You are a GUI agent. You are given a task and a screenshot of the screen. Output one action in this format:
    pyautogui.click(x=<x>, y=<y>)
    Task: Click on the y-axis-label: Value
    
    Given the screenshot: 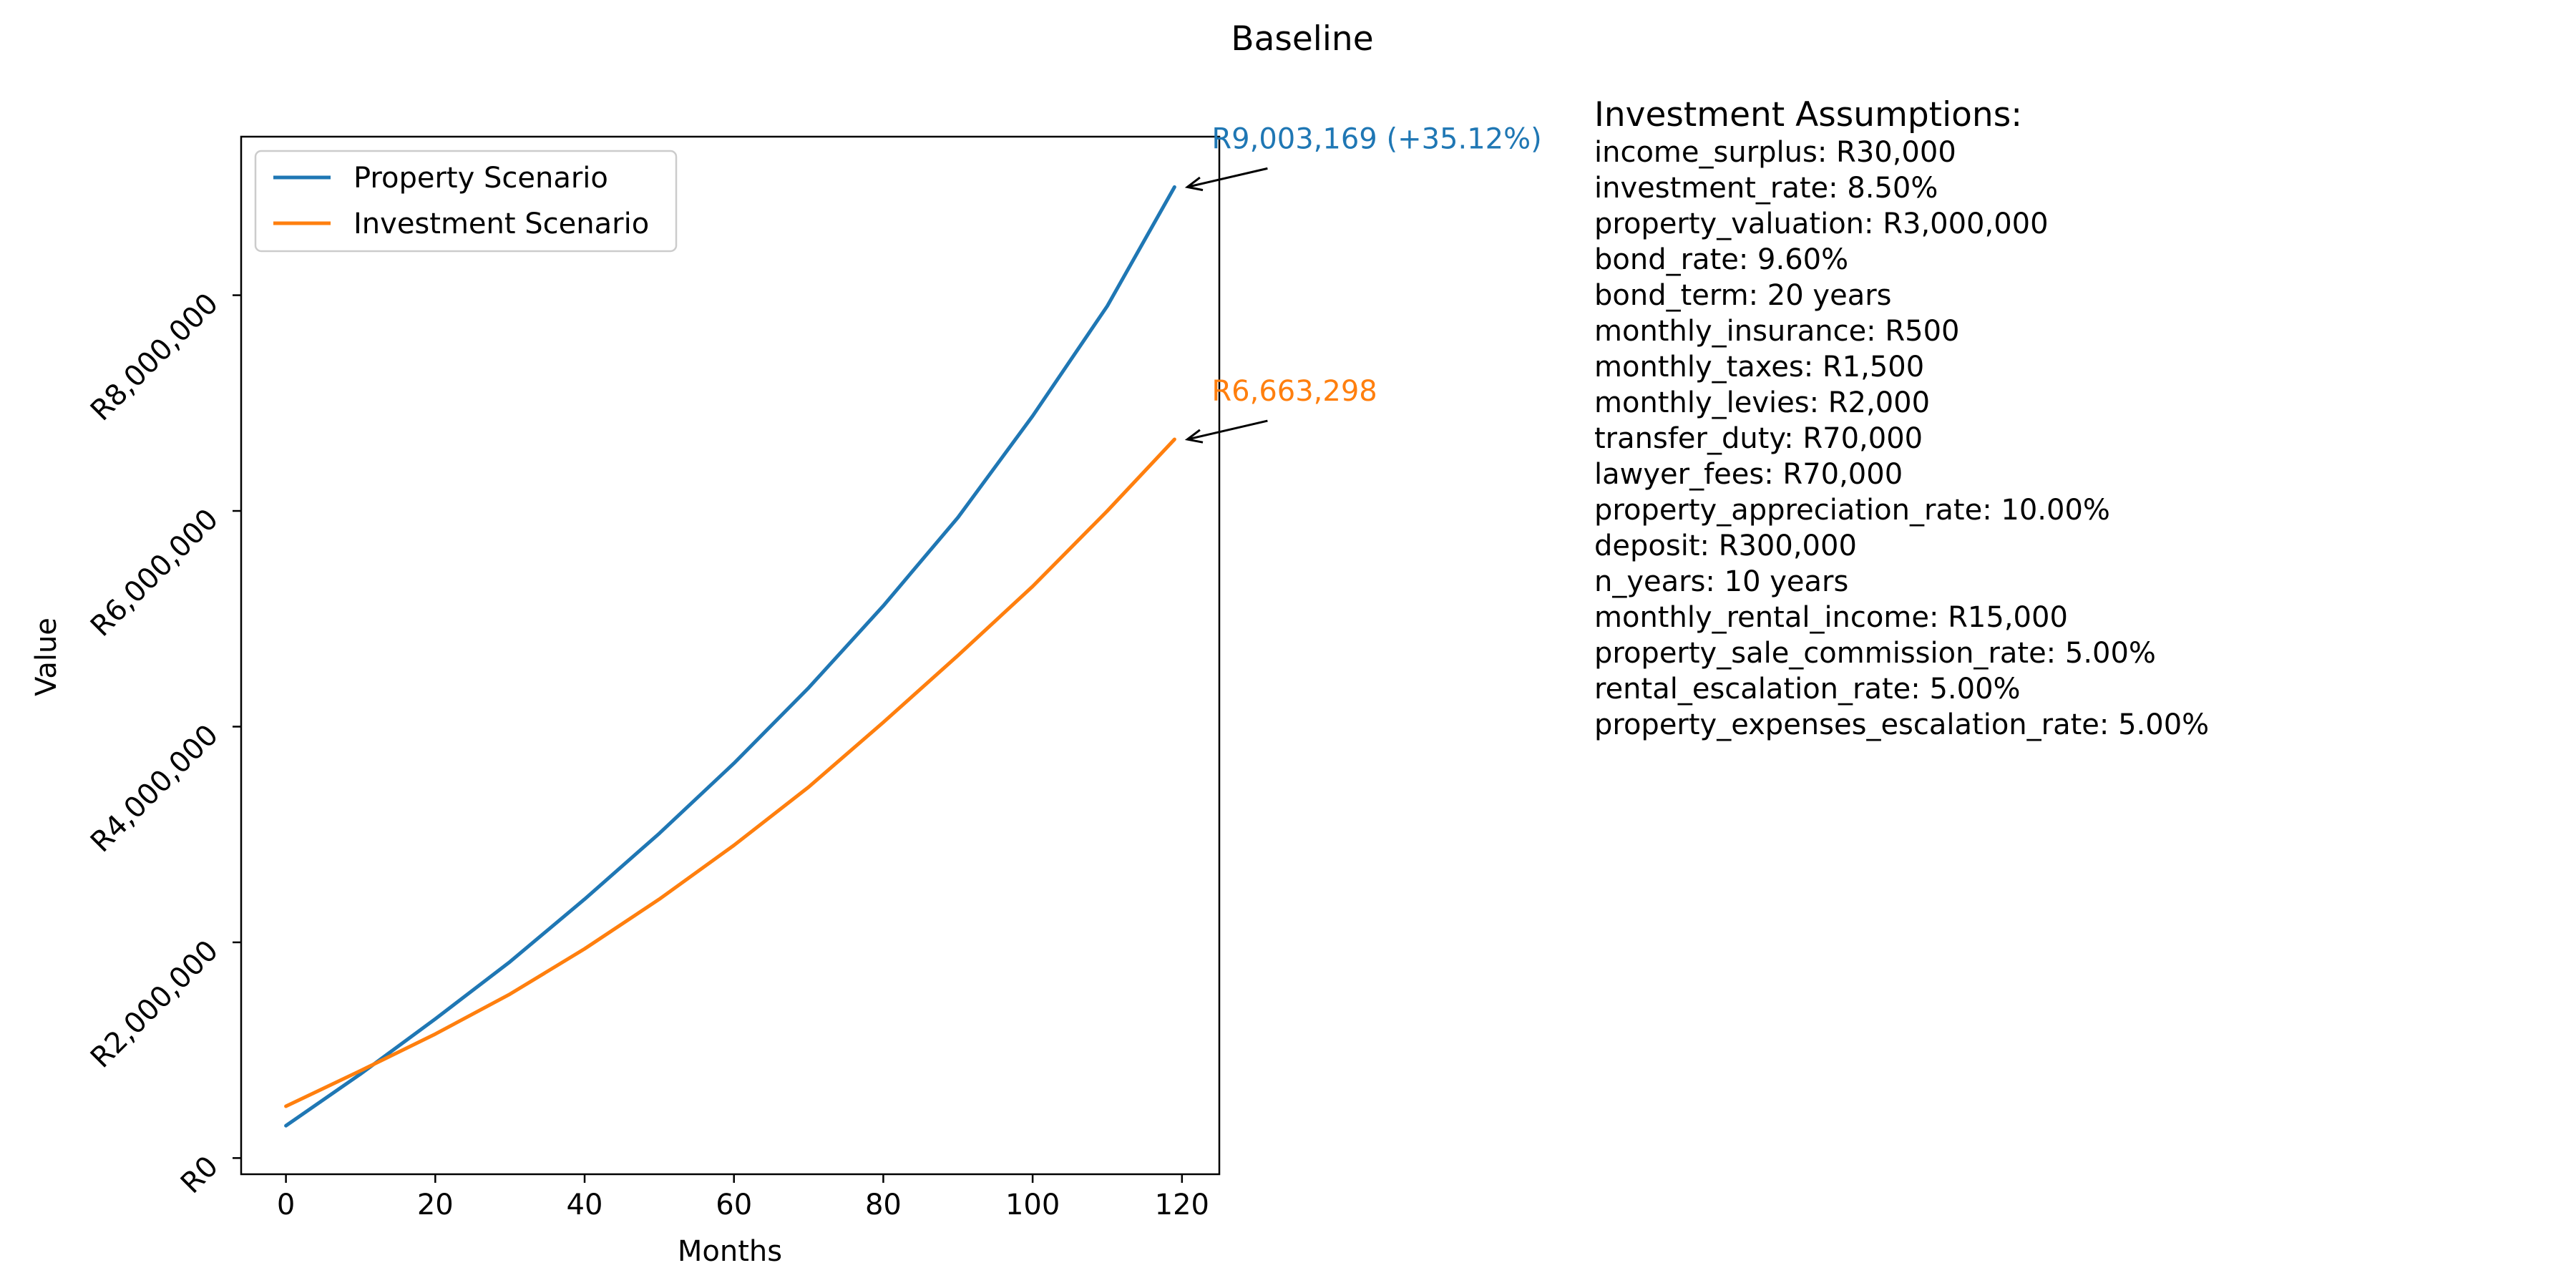 What is the action you would take?
    pyautogui.click(x=46, y=657)
    